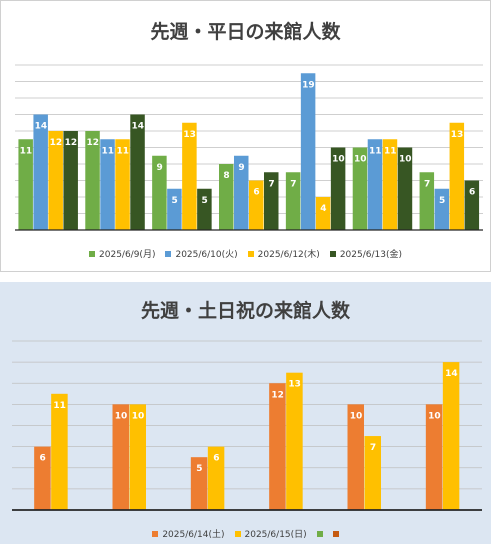  Describe the element at coordinates (245, 32) in the screenshot. I see `chart-title: 先週・平日の来館人数` at that location.